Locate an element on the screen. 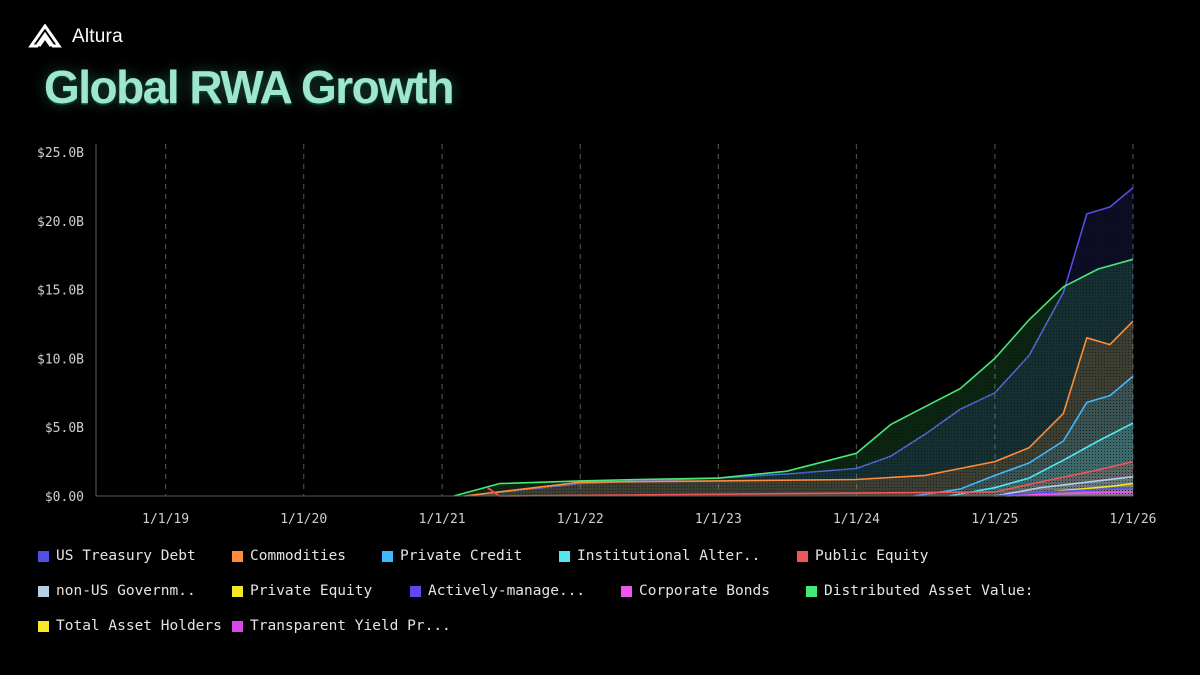 The image size is (1200, 675). legend-item: US Treasury Debt is located at coordinates (117, 556).